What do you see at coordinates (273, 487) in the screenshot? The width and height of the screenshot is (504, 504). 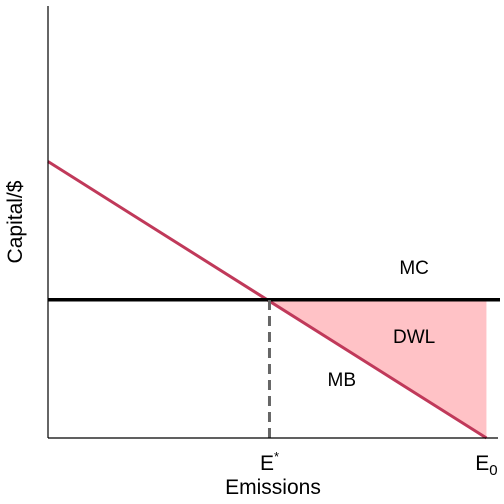 I see `x-axis-label: Emissions` at bounding box center [273, 487].